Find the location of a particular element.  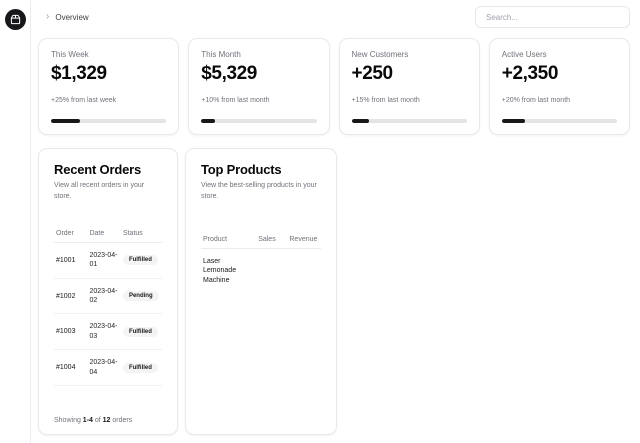

sidebar is located at coordinates (15, 221).